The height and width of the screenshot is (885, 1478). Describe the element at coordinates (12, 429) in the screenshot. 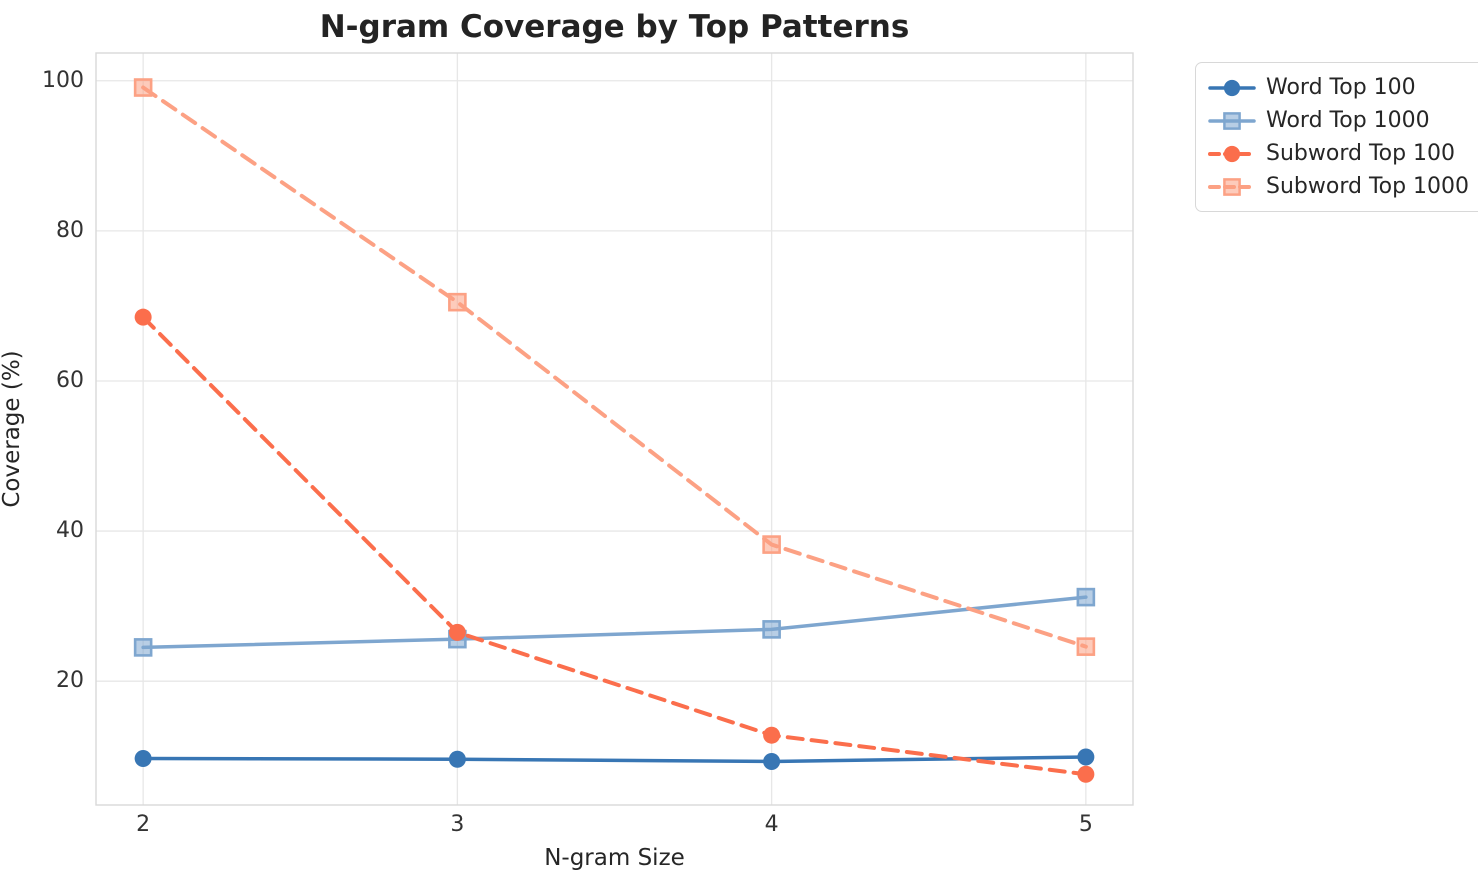

I see `y-axis-label: Coverage (%)` at that location.